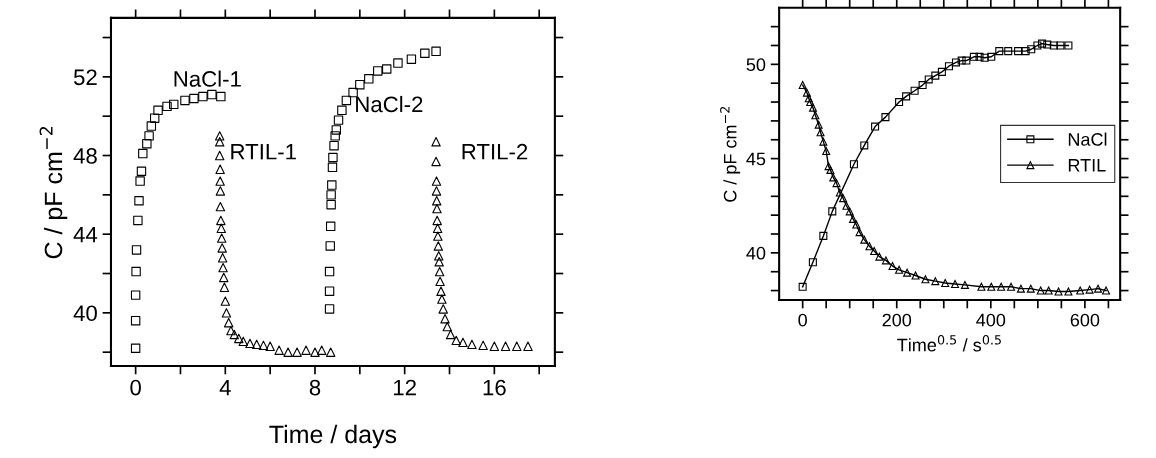 This screenshot has width=1156, height=458. I want to click on x-tick-label: 16, so click(494, 387).